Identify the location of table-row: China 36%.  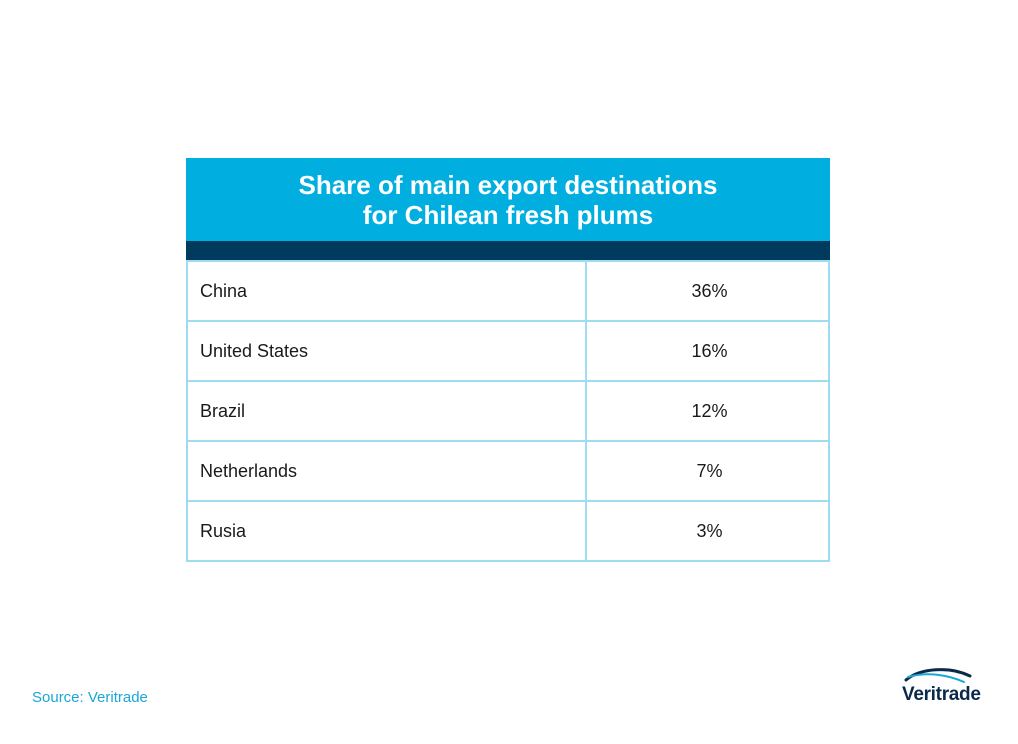
(508, 291).